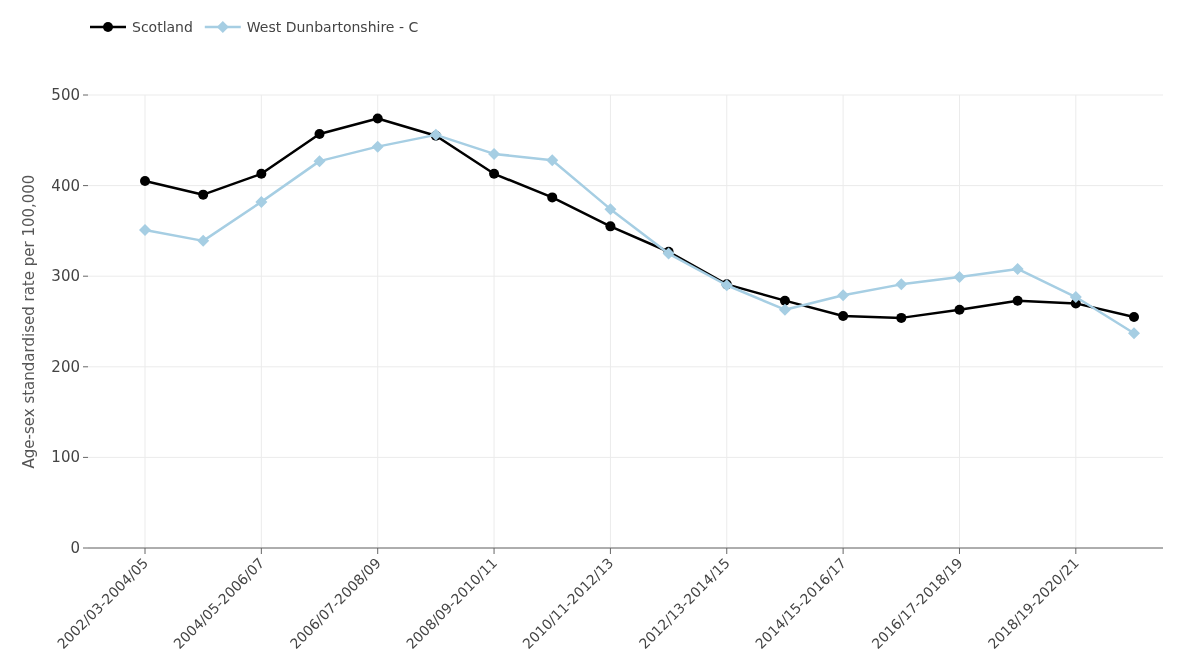 The height and width of the screenshot is (671, 1185). Describe the element at coordinates (29, 321) in the screenshot. I see `y-axis-title: Age-sex standardised rate per 100,000` at that location.